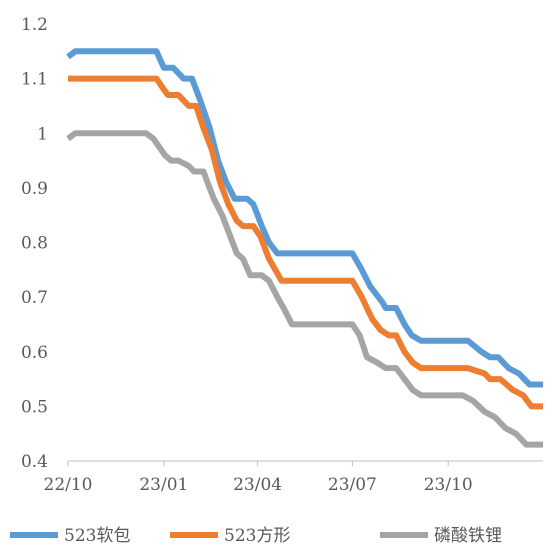 This screenshot has width=548, height=548. Describe the element at coordinates (448, 485) in the screenshot. I see `x-tick-label: 23/10` at that location.